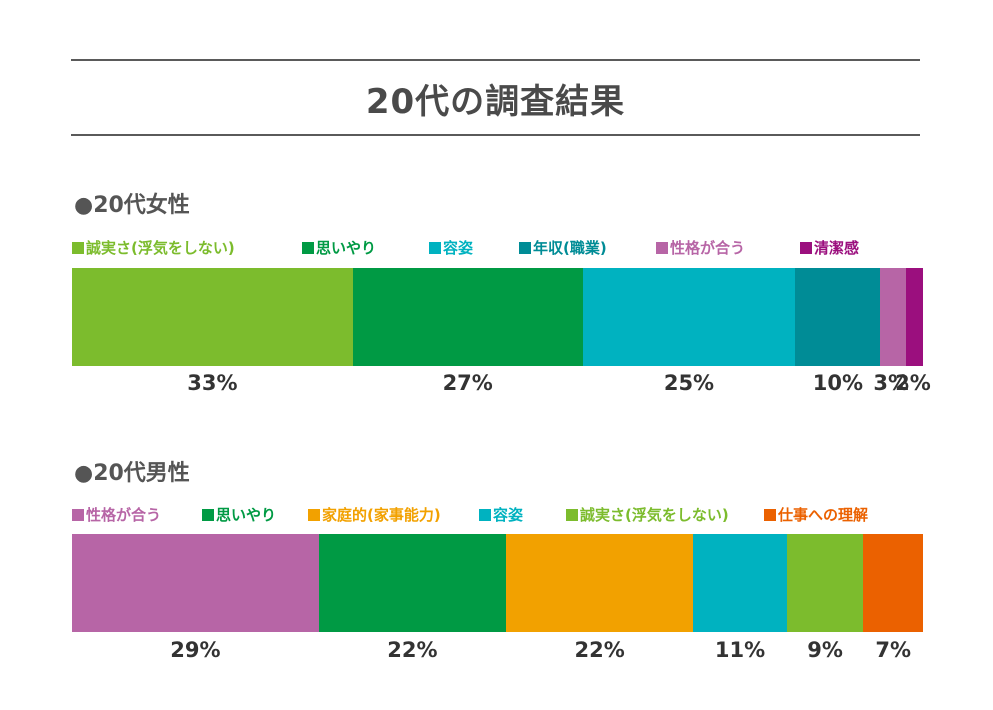 Image resolution: width=993 pixels, height=710 pixels. Describe the element at coordinates (838, 383) in the screenshot. I see `data-label: 10%` at that location.